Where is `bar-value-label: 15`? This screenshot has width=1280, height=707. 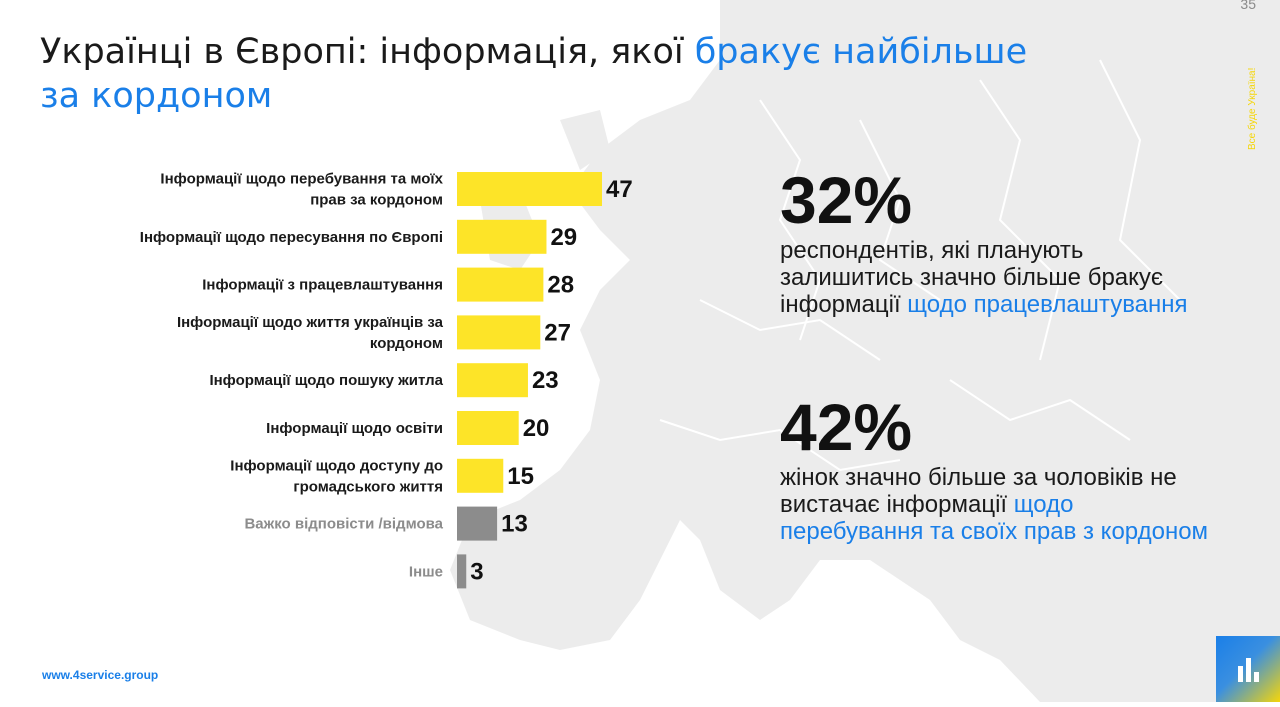
bar-value-label: 15 is located at coordinates (520, 476).